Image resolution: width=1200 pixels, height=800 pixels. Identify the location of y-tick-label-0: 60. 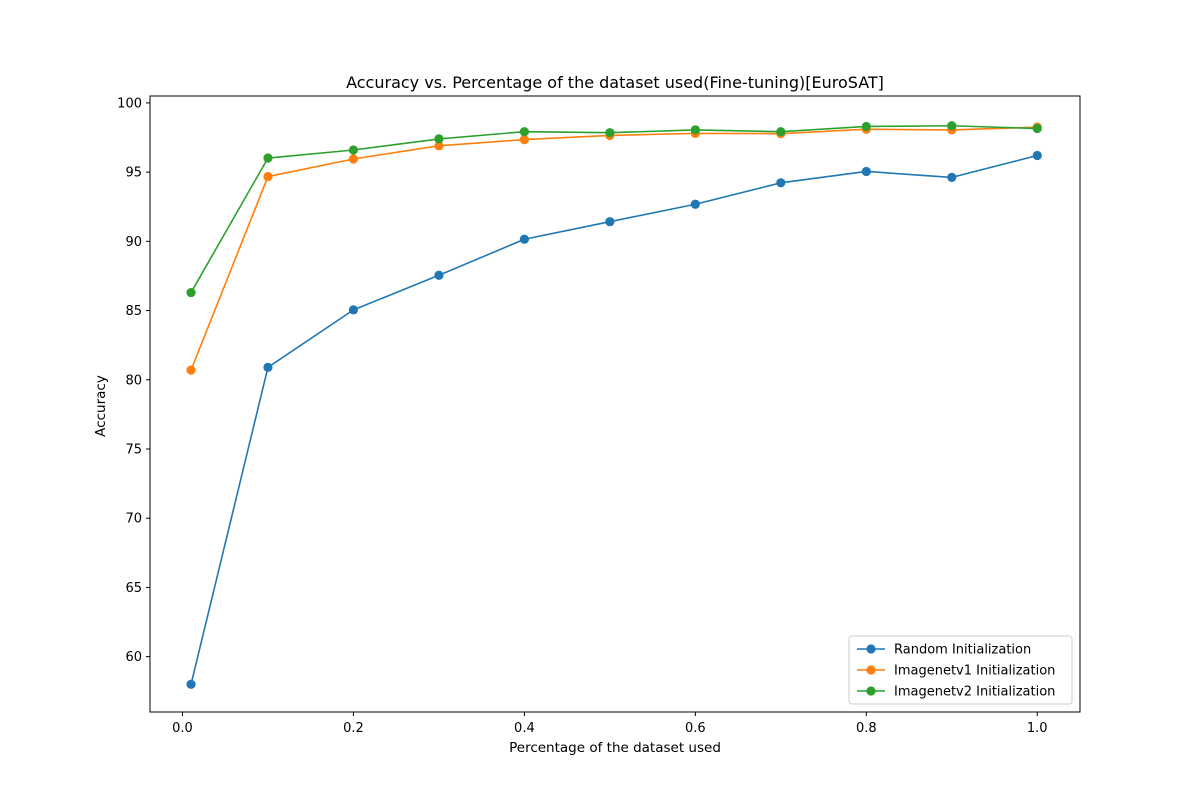
(133, 657).